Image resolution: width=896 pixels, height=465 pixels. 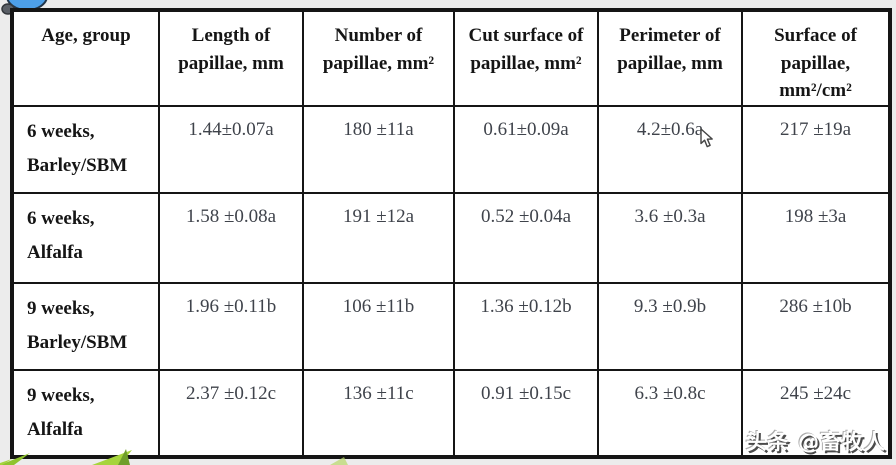 What do you see at coordinates (815, 442) in the screenshot?
I see `watermark-text: 头条 @畜牧人` at bounding box center [815, 442].